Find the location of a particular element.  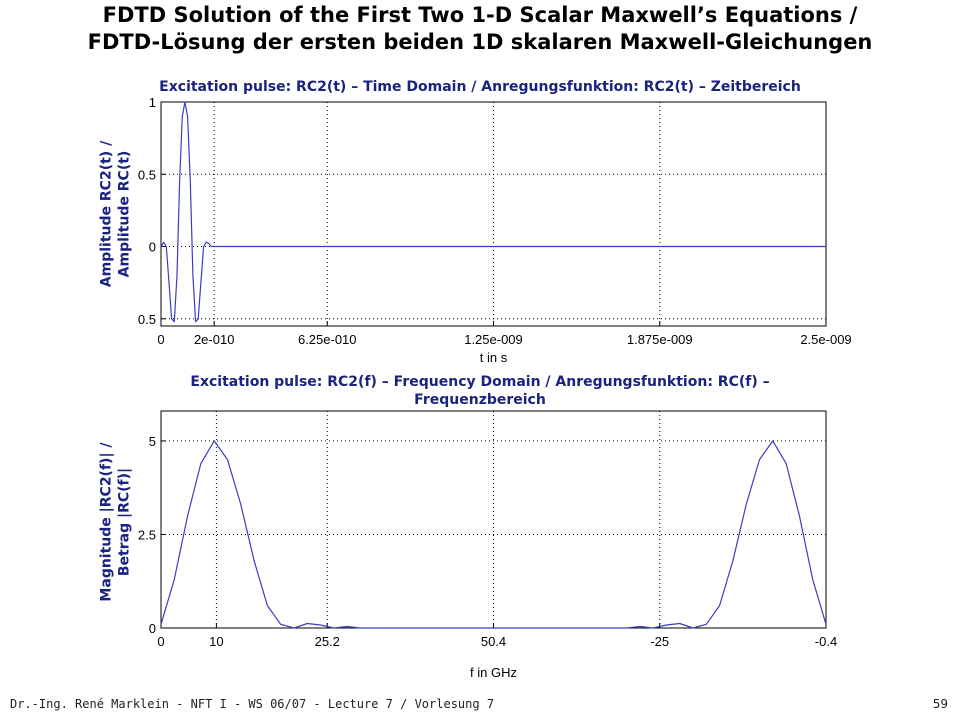

chart1-x-tick-label: 1.25e-009 is located at coordinates (493, 339).